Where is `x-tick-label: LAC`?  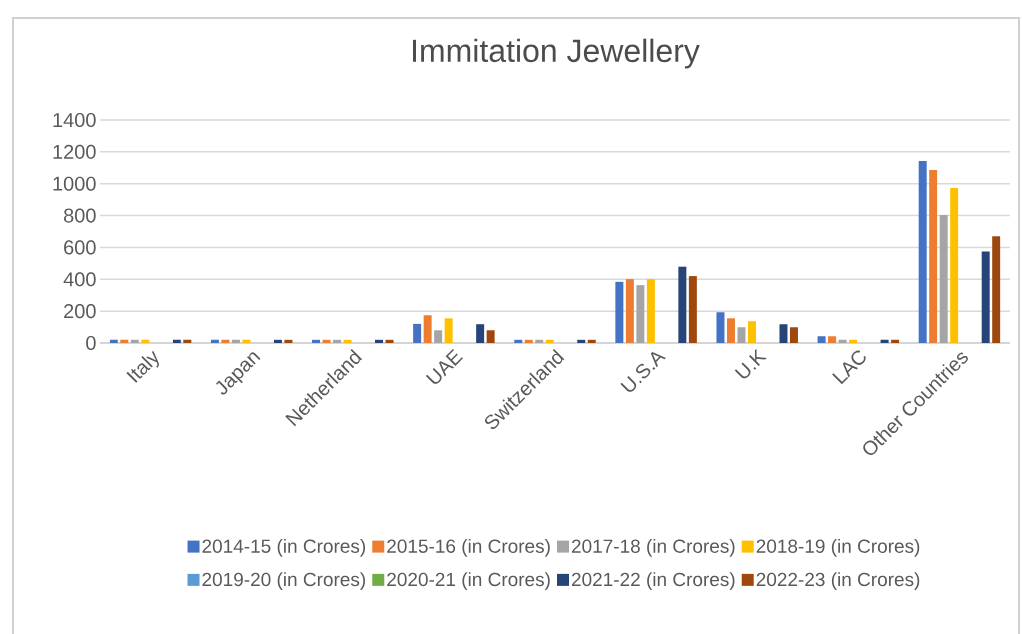
x-tick-label: LAC is located at coordinates (849, 367).